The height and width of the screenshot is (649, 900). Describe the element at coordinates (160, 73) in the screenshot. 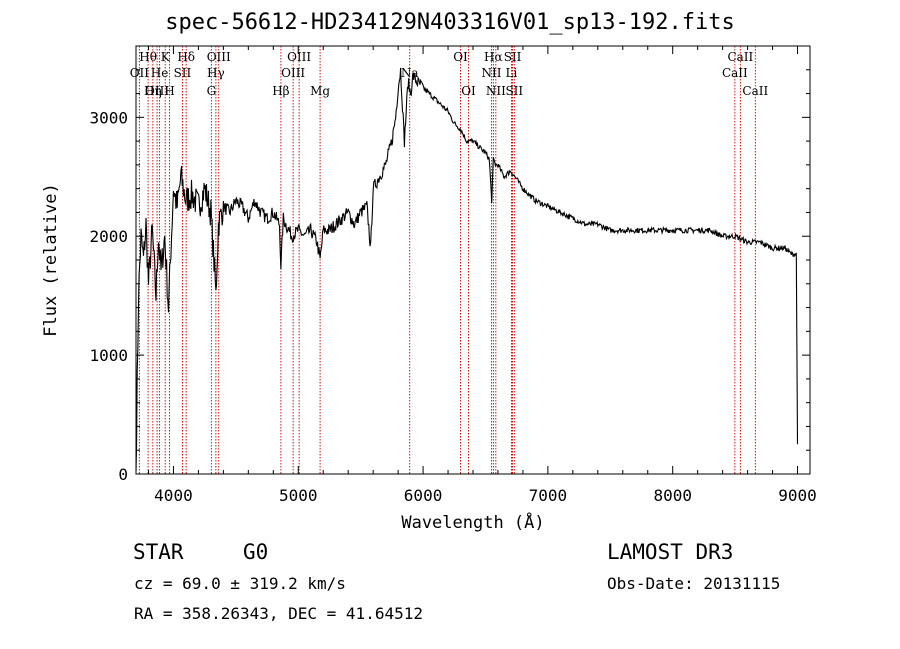

I see `line-marker-label: He` at that location.